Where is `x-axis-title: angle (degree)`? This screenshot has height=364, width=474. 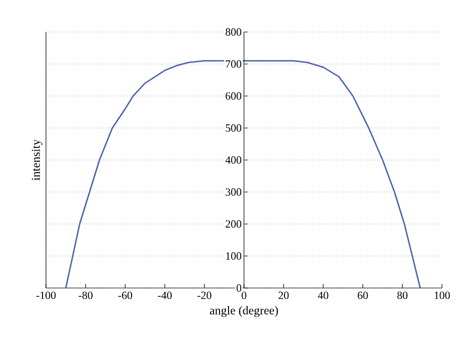
x-axis-title: angle (degree) is located at coordinates (244, 311).